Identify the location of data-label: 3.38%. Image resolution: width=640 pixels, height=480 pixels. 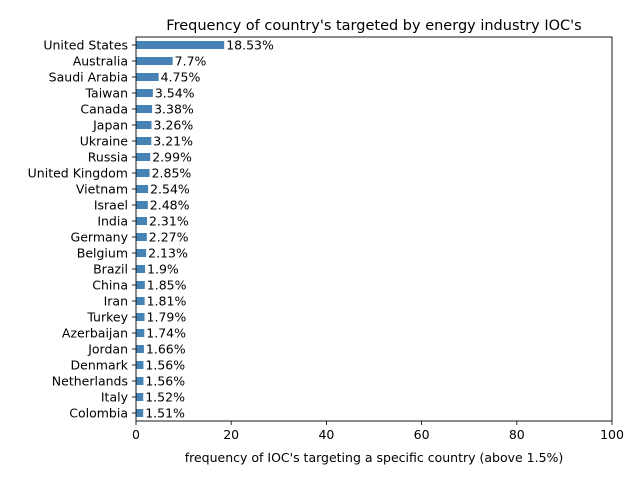
(174, 109).